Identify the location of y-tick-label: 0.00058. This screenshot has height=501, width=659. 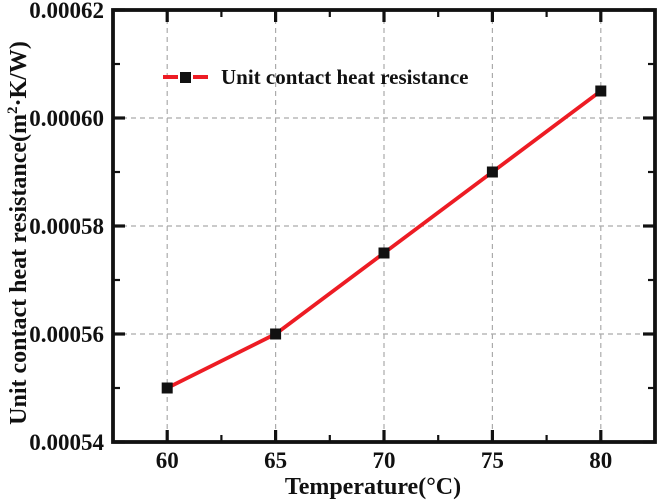
(66, 226).